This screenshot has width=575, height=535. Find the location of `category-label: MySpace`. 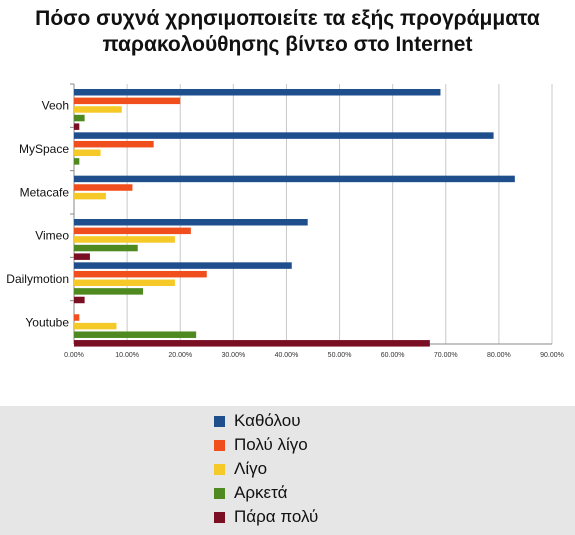

category-label: MySpace is located at coordinates (44, 149).